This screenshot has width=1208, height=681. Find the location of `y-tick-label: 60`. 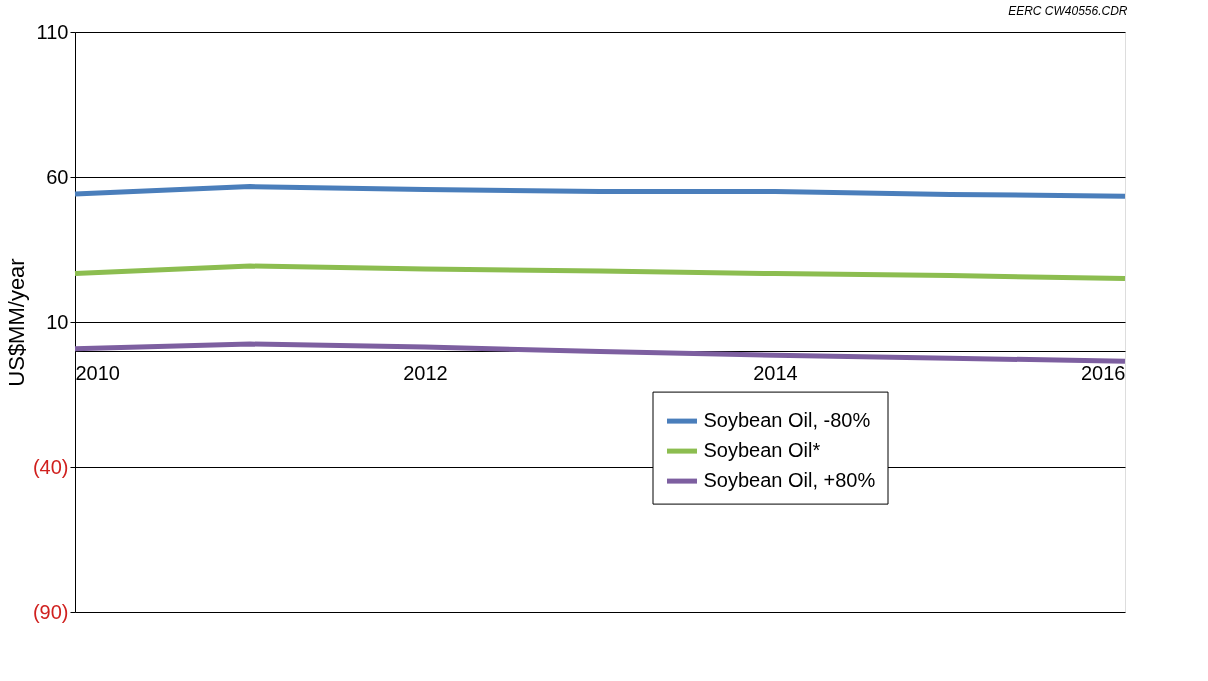

y-tick-label: 60 is located at coordinates (57, 176).